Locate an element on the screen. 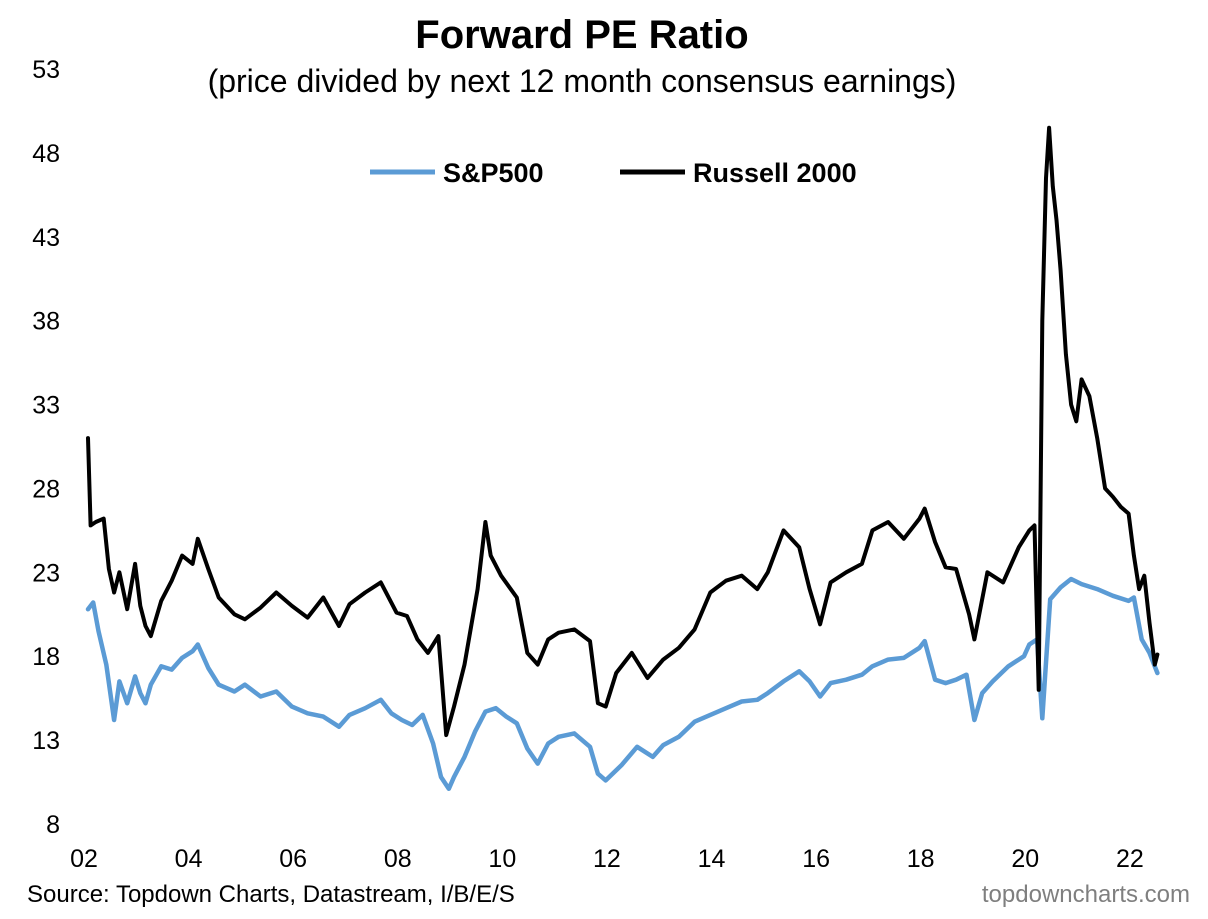 This screenshot has height=919, width=1208. legend: S&P500 Russell 2000 is located at coordinates (613, 173).